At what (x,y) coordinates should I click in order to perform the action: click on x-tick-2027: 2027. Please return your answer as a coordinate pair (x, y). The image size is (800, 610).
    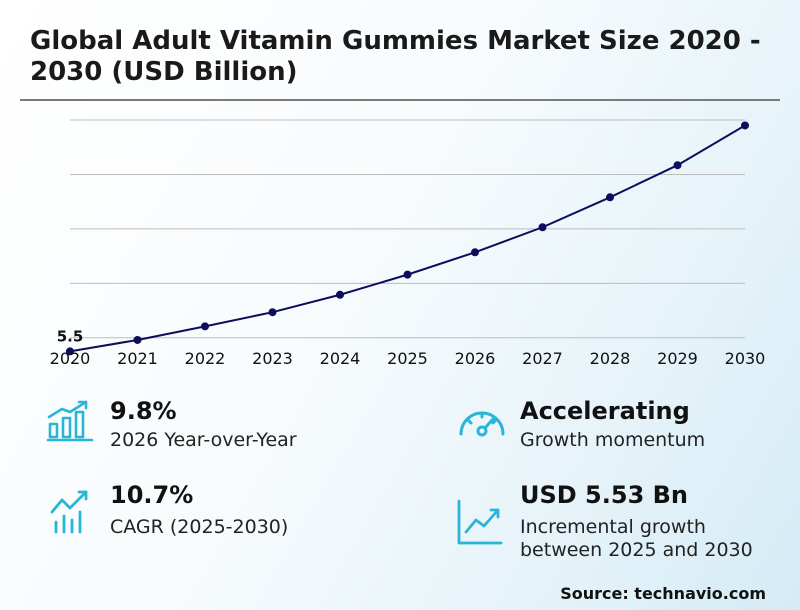
    Looking at the image, I should click on (542, 358).